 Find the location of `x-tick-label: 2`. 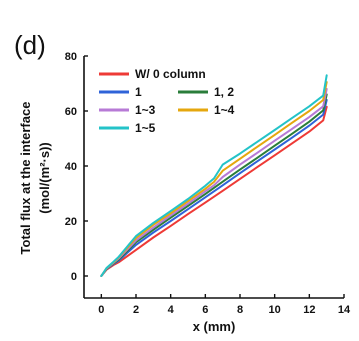

x-tick-label: 2 is located at coordinates (136, 310).